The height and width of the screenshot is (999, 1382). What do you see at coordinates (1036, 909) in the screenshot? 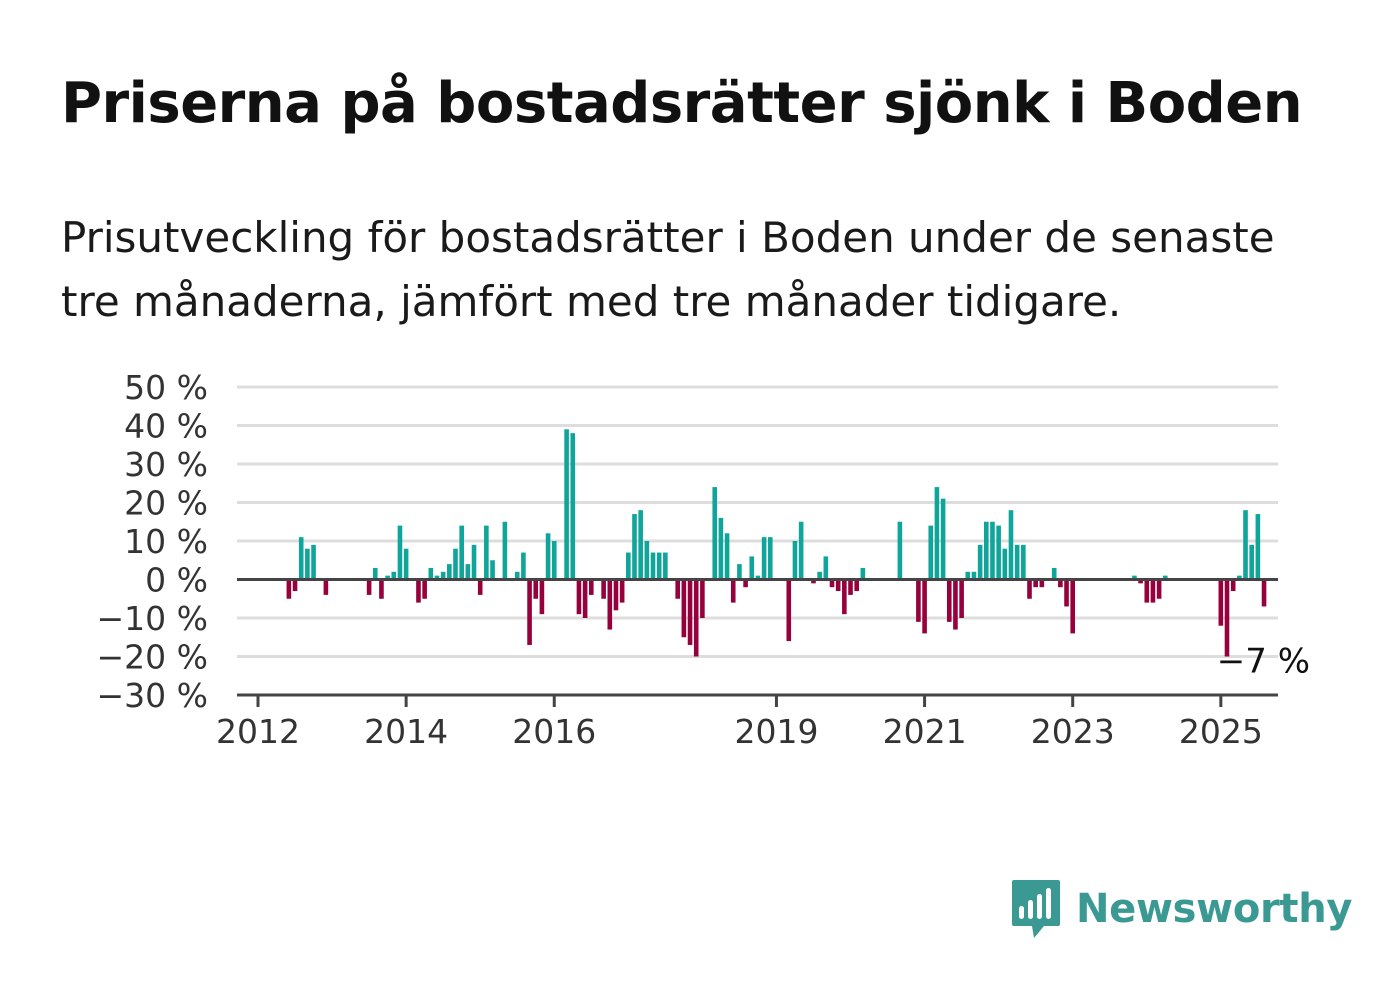
I see `newsworthy-logo-icon` at bounding box center [1036, 909].